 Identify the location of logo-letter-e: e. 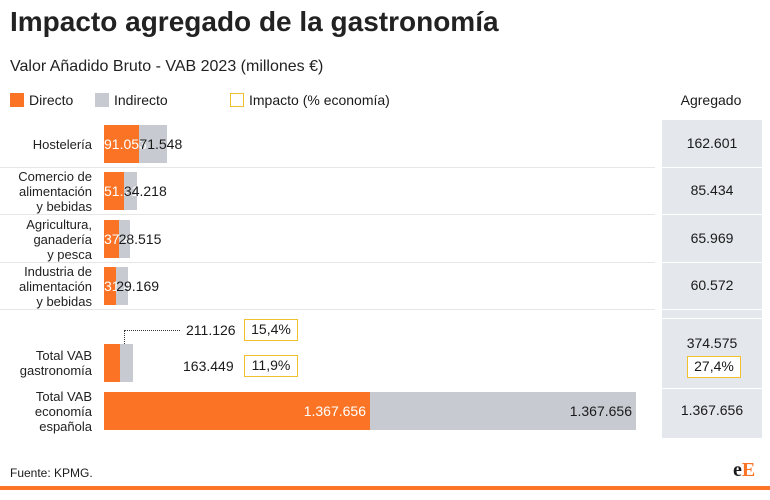
(737, 470).